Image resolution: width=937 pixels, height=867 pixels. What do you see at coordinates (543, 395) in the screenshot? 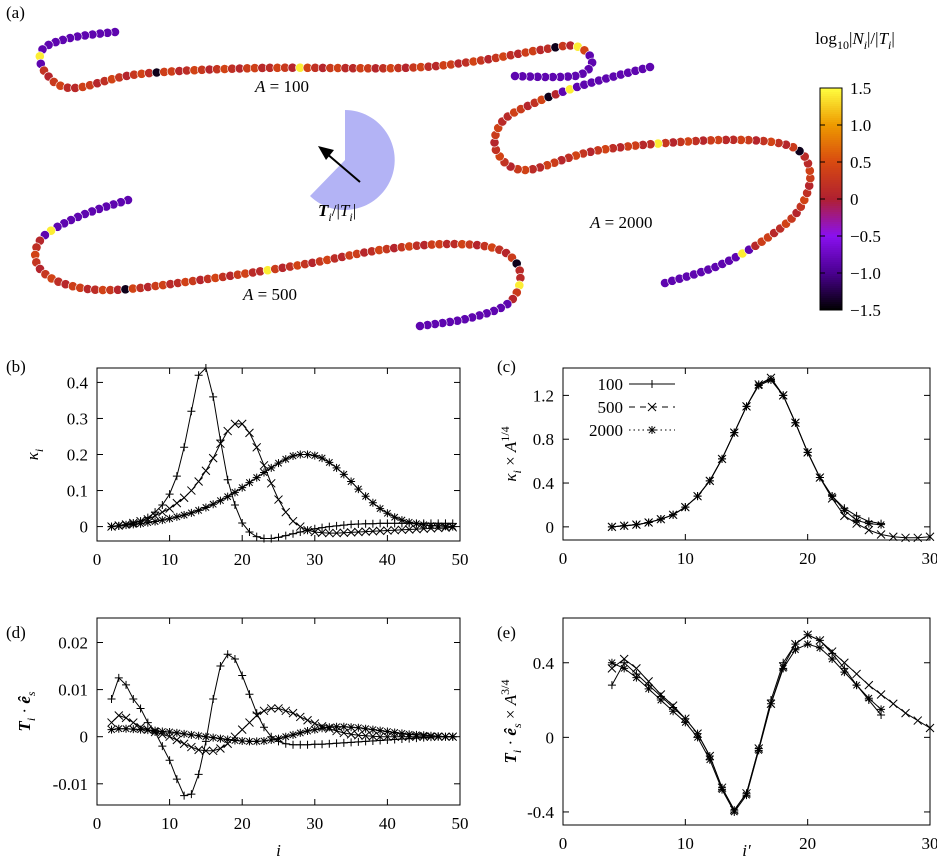
I see `y-tick-label: 1.2` at bounding box center [543, 395].